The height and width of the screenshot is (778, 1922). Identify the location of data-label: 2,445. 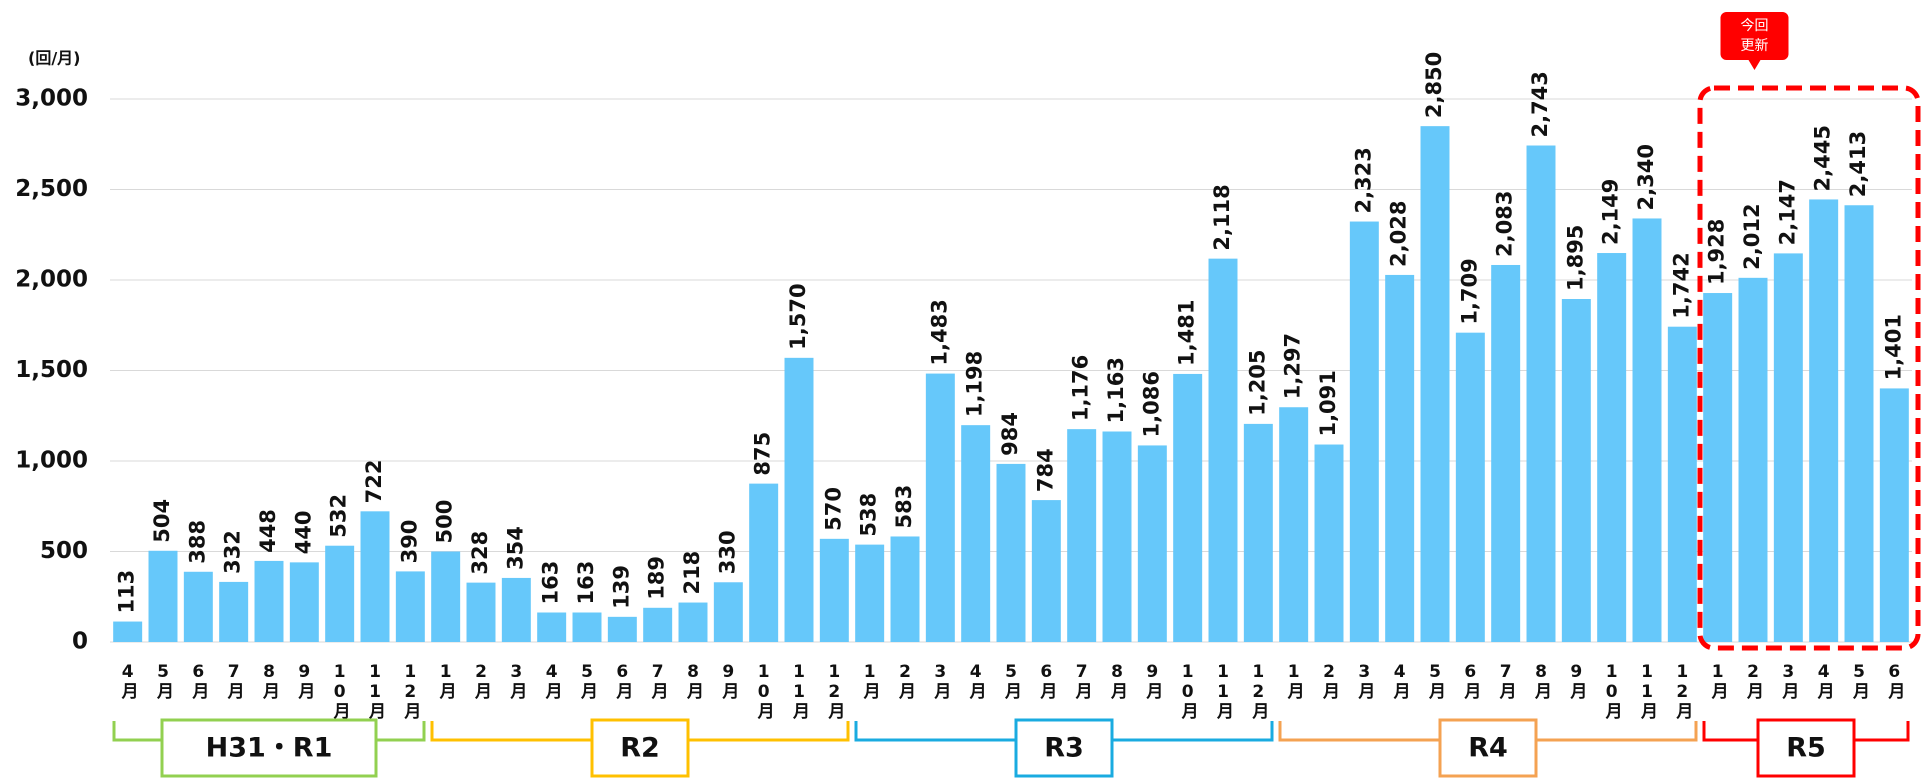
(1823, 158).